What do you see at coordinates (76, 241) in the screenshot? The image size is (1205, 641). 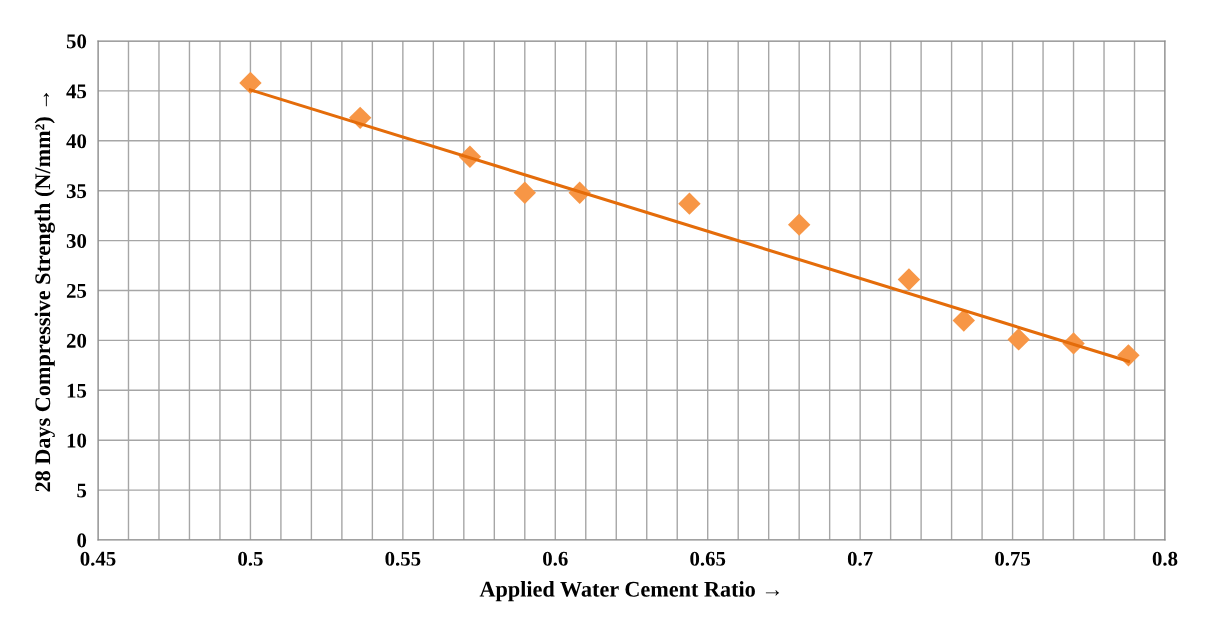 I see `y-tick-label: 30` at bounding box center [76, 241].